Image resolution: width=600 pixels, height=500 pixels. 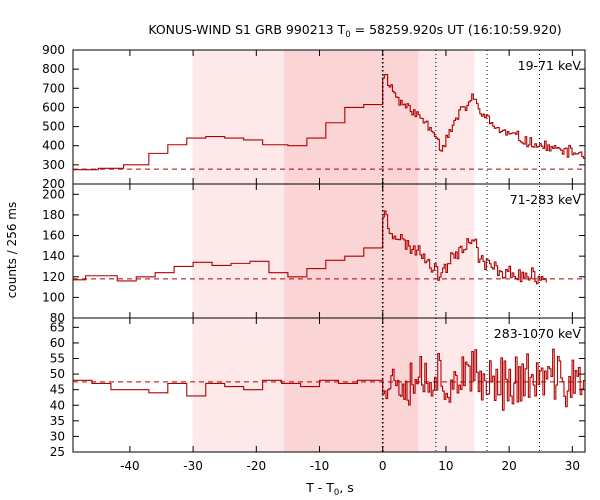 What do you see at coordinates (57, 374) in the screenshot?
I see `y-tick-label: 50` at bounding box center [57, 374].